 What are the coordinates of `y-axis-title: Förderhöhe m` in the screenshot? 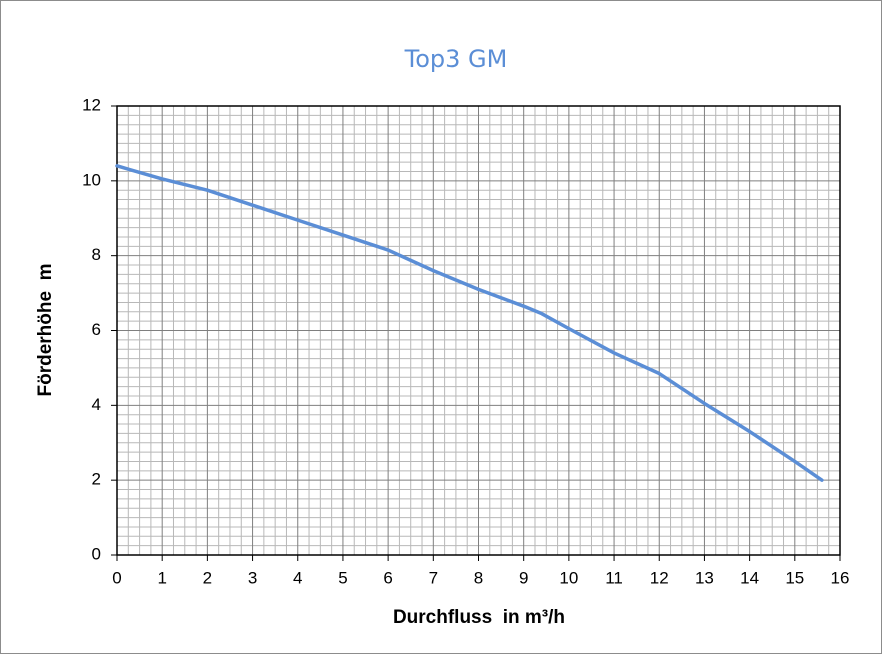 It's located at (45, 329).